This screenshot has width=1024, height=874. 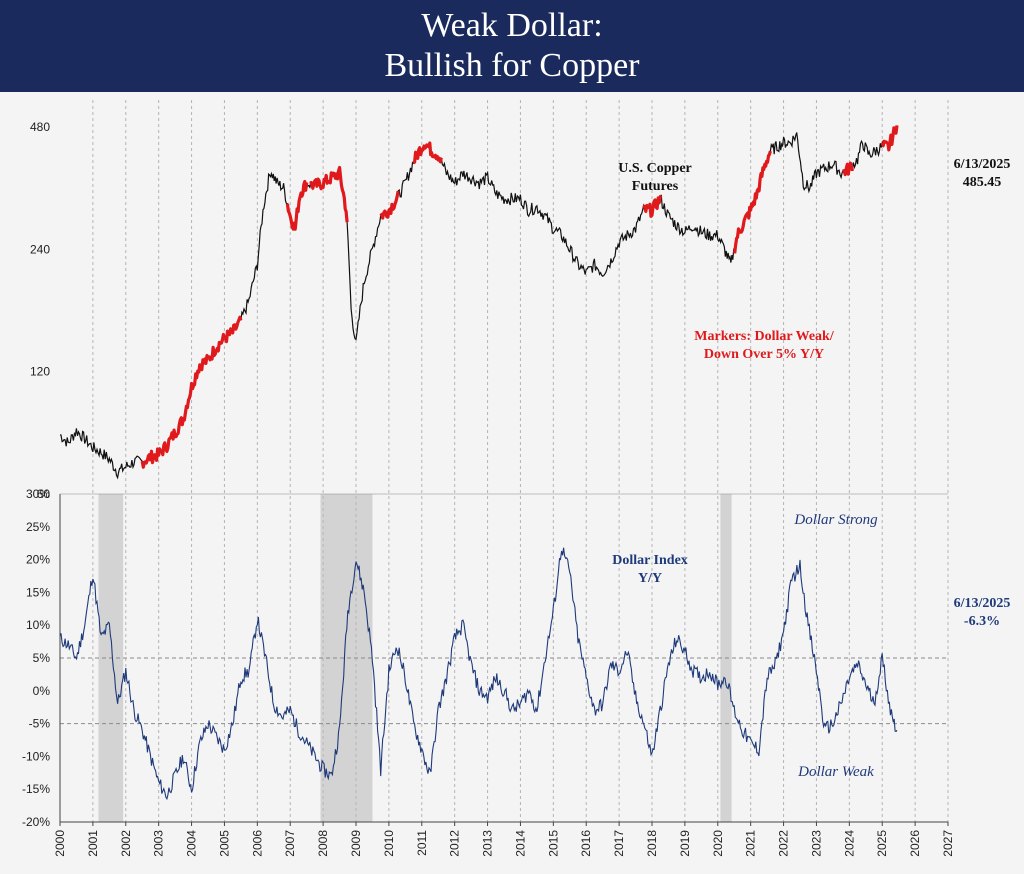 What do you see at coordinates (126, 843) in the screenshot?
I see `x-tick-label-2002: 2002` at bounding box center [126, 843].